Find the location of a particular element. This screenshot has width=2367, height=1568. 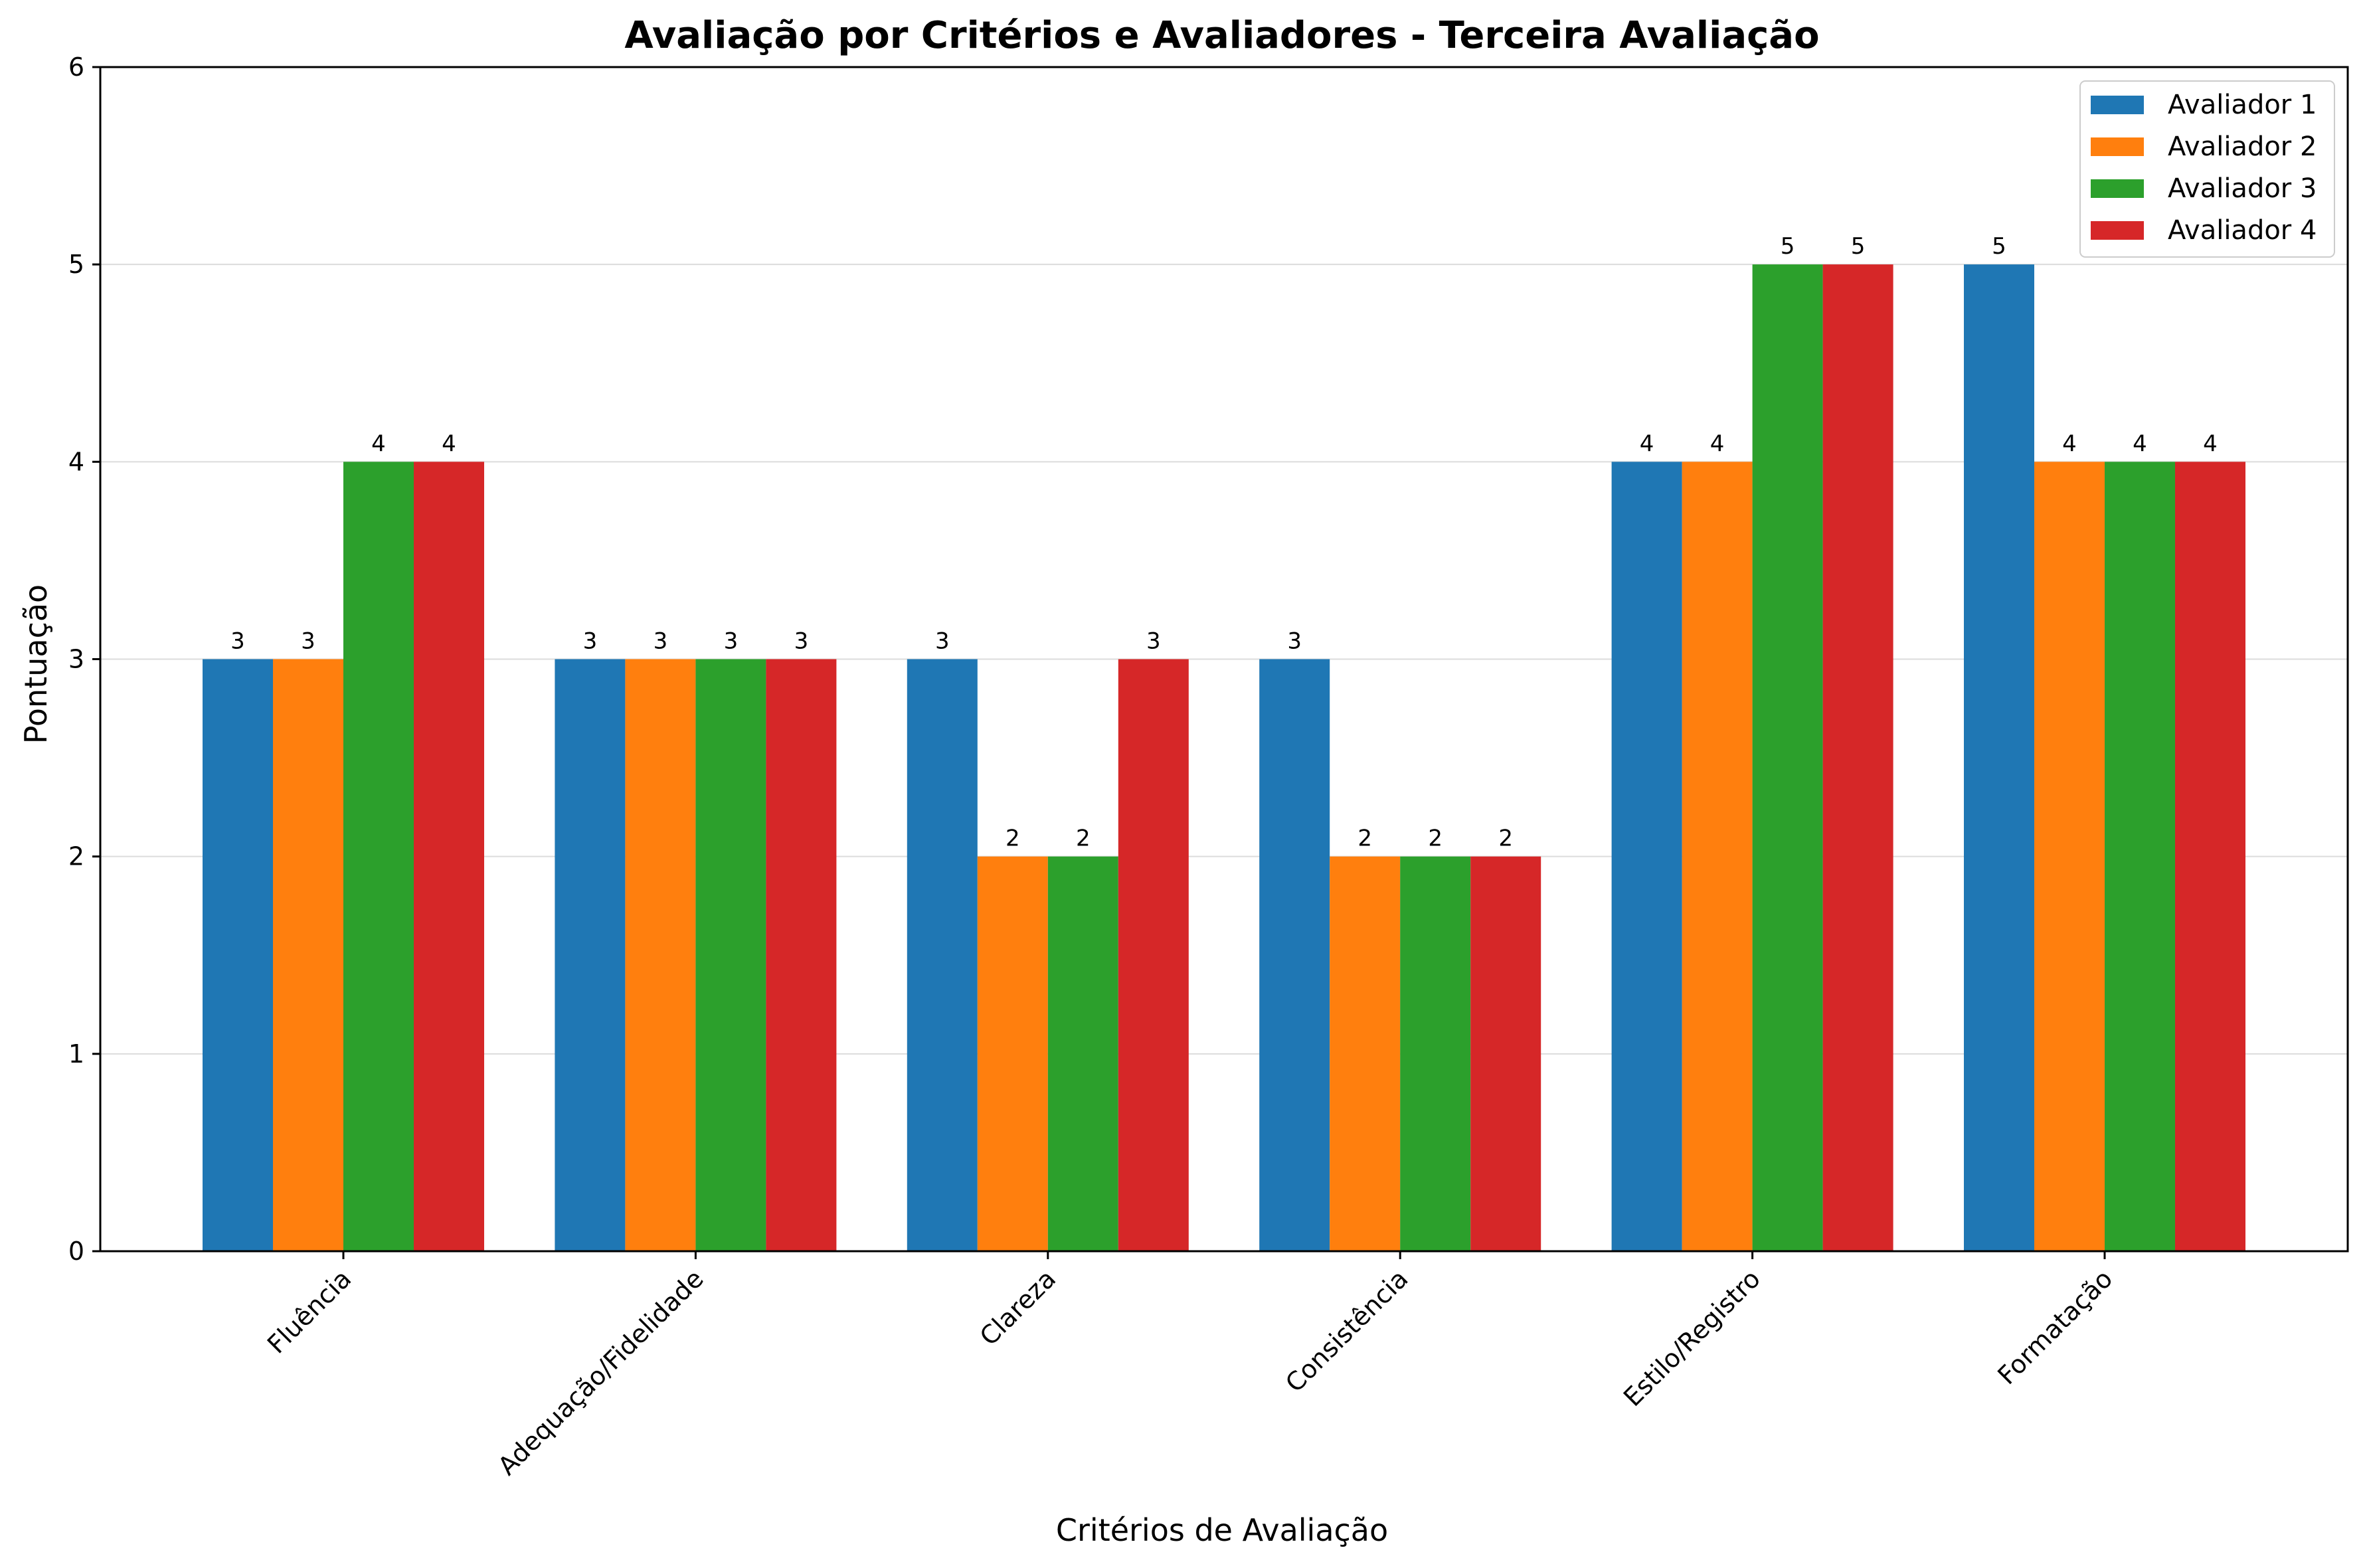

legend-box is located at coordinates (2207, 169).